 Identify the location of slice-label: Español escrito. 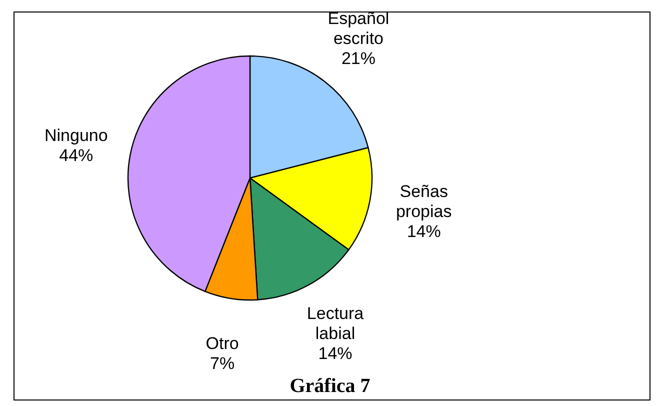
(359, 28).